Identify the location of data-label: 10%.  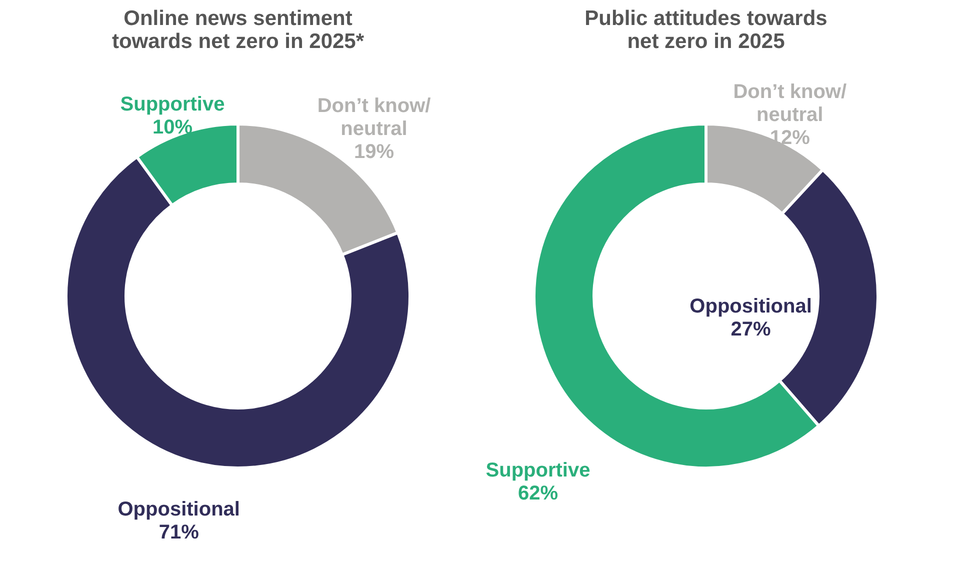
(172, 127).